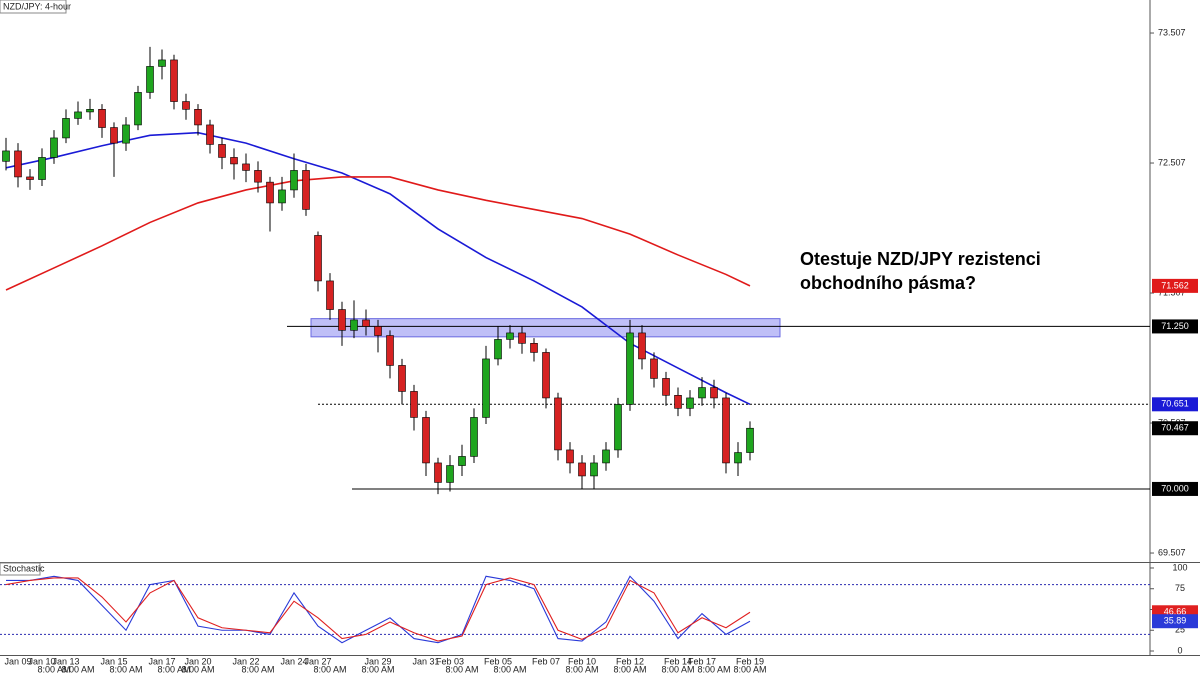  I want to click on x-tick-label: Feb 19, so click(750, 661).